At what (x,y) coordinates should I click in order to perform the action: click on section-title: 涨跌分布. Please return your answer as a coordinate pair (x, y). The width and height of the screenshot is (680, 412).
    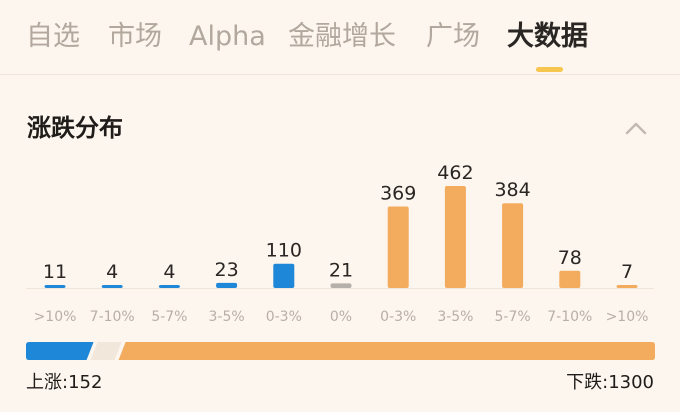
    Looking at the image, I should click on (75, 128).